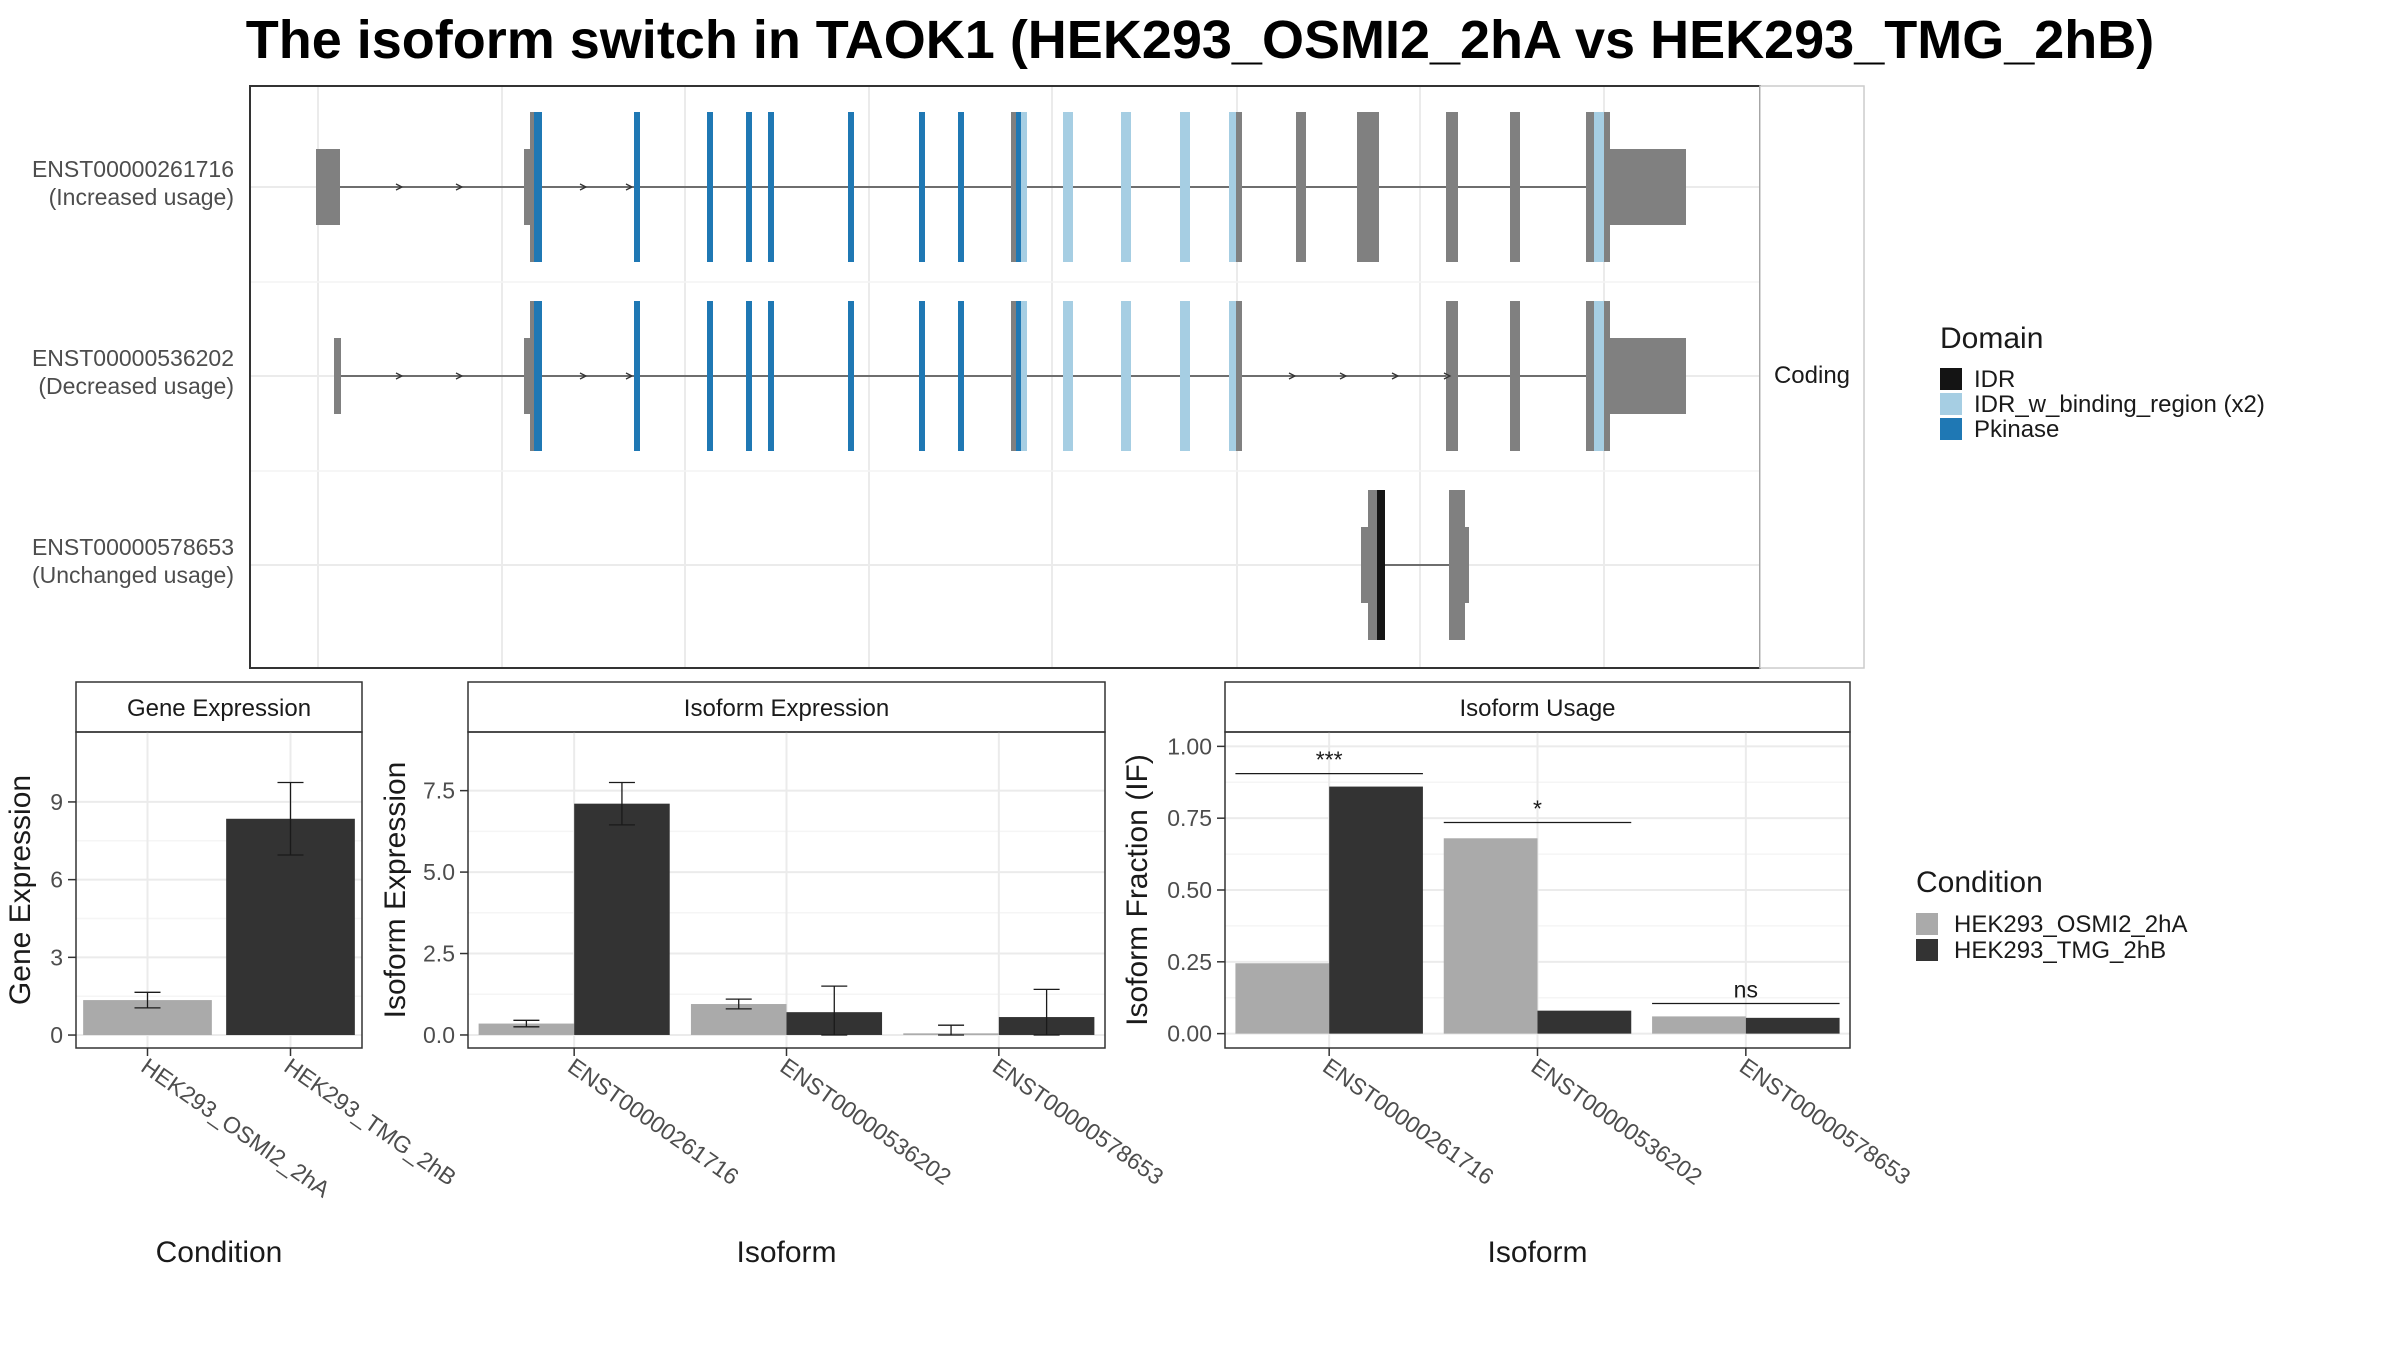 Image resolution: width=2400 pixels, height=1350 pixels. Describe the element at coordinates (133, 169) in the screenshot. I see `transcript-id-label: ENST00000261716` at that location.